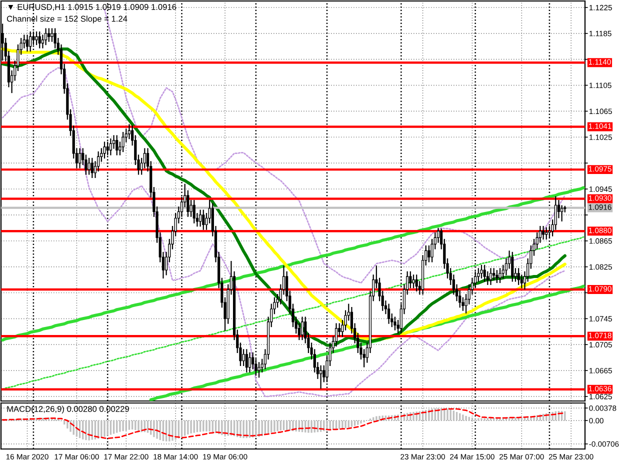  Describe the element at coordinates (92, 7) in the screenshot. I see `chart-title: ▼ EURUSD,H1 1.0915 1.0919 1.0909 1.0916` at that location.